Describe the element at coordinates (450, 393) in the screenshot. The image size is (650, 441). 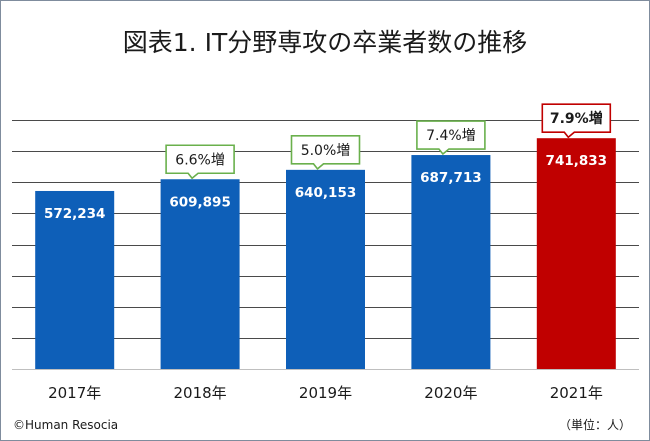
I see `x-tick-label: 2020年` at that location.